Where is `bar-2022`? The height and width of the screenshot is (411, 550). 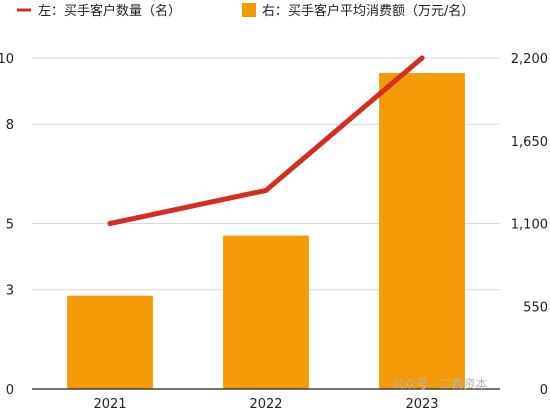
bar-2022 is located at coordinates (266, 312).